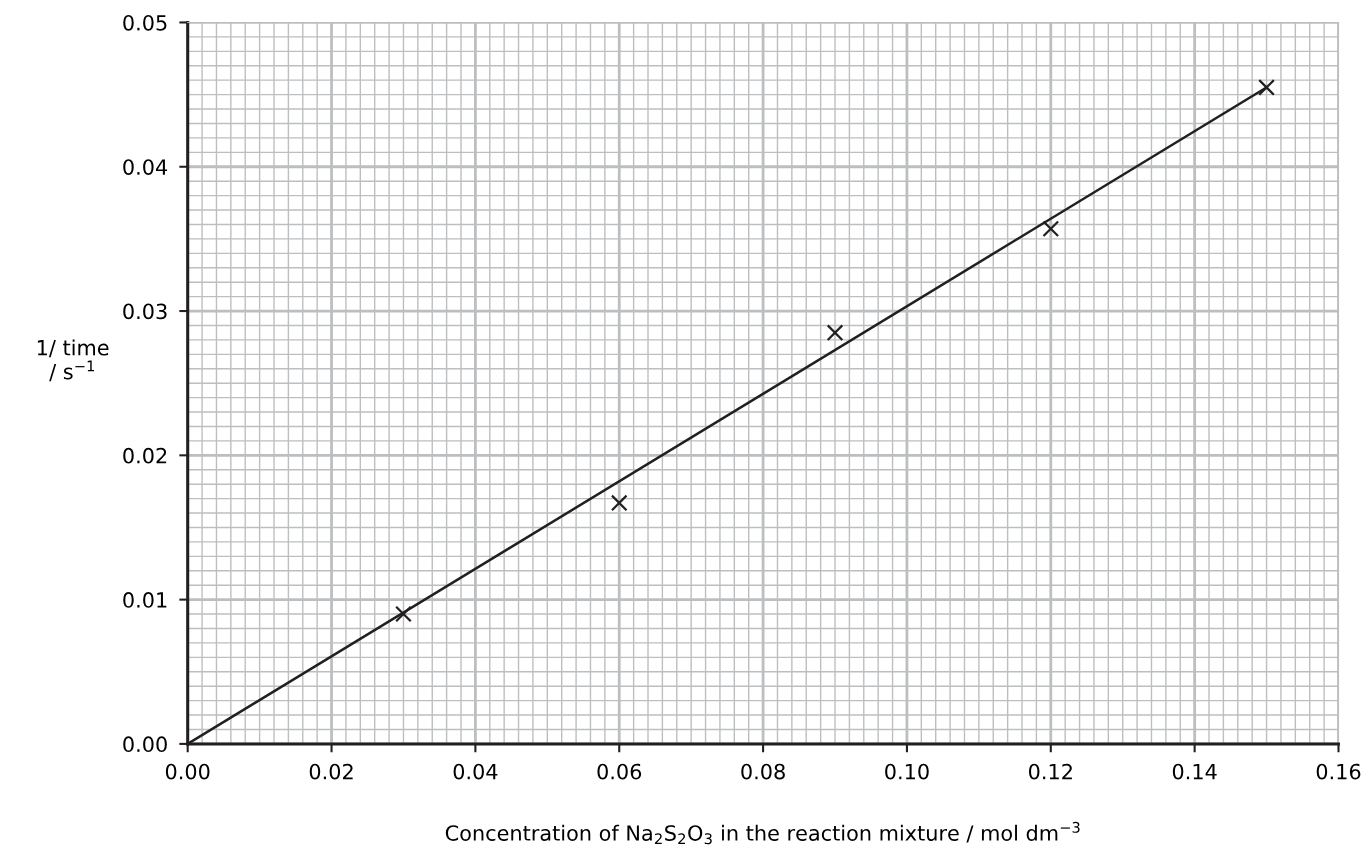  Describe the element at coordinates (475, 771) in the screenshot. I see `x-tick-label: 0.04` at that location.